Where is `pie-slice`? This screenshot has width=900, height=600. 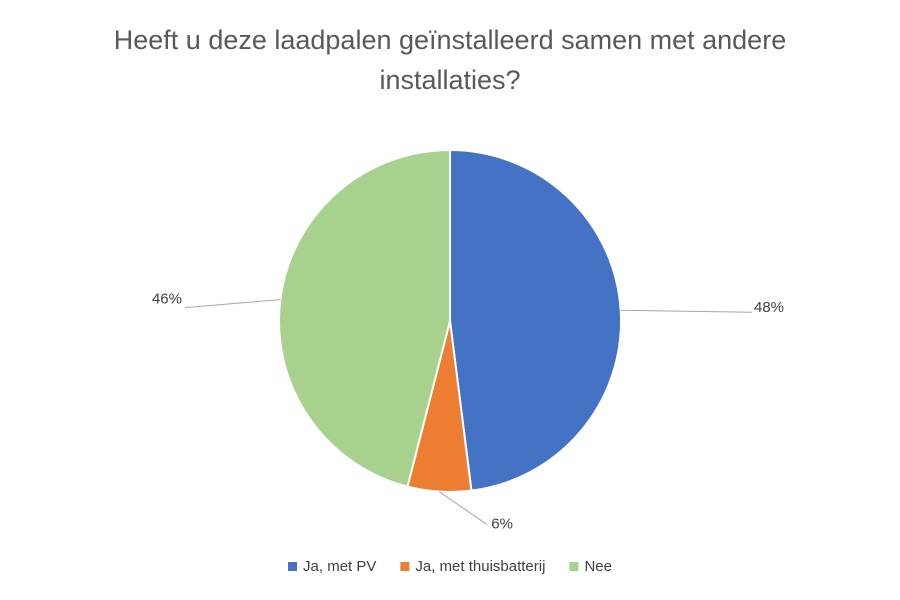
pie-slice is located at coordinates (536, 320).